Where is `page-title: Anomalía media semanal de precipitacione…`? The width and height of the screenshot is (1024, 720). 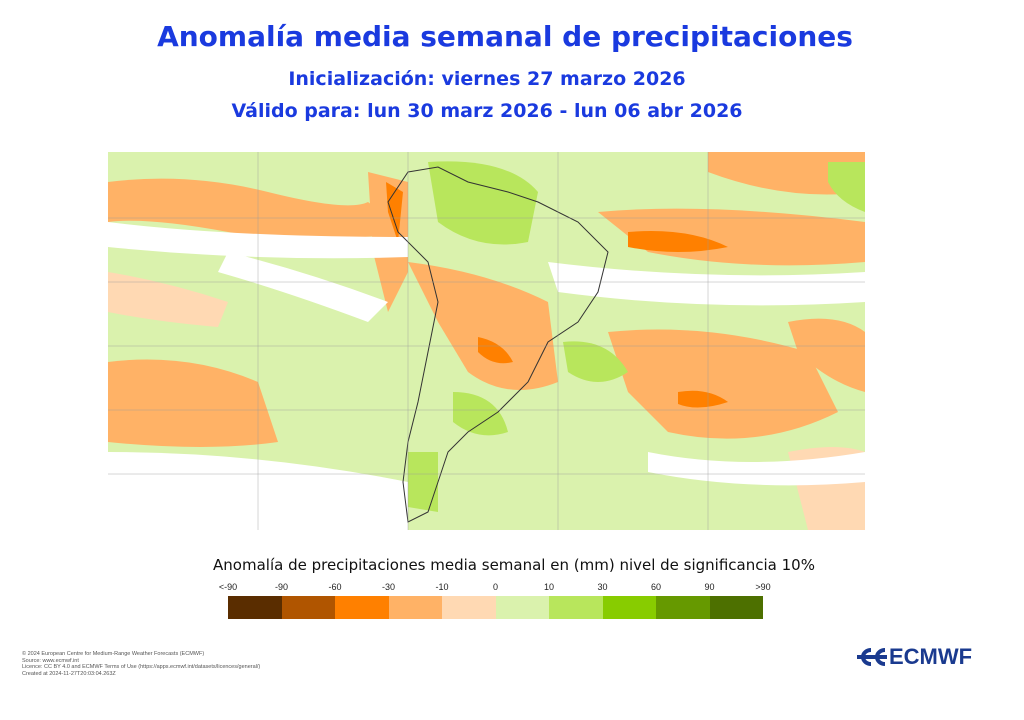
page-title: Anomalía media semanal de precipitacione… is located at coordinates (505, 36).